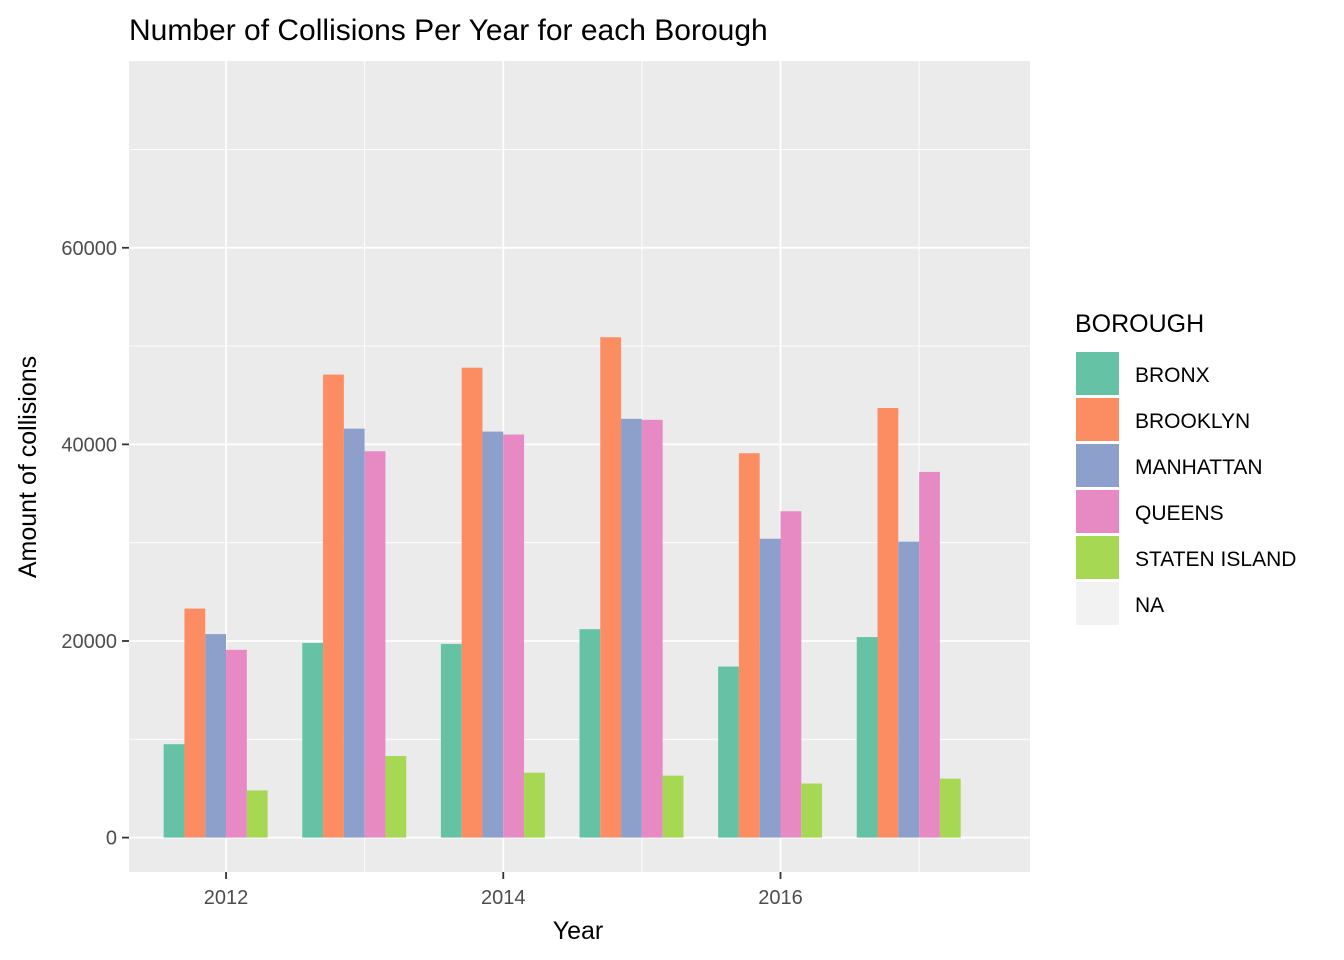 The width and height of the screenshot is (1344, 960). I want to click on bar-manhattan-2016, so click(770, 688).